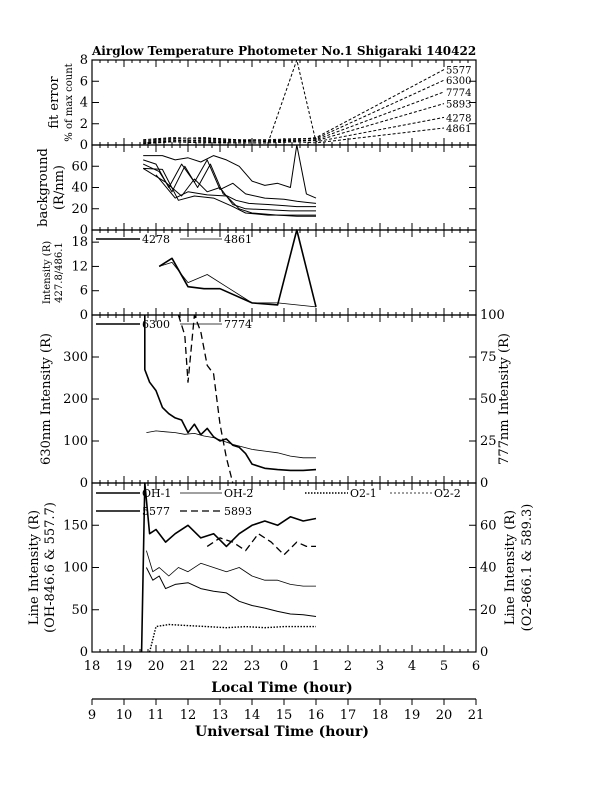 The width and height of the screenshot is (612, 792). What do you see at coordinates (447, 493) in the screenshot?
I see `legend-label: O2-2` at bounding box center [447, 493].